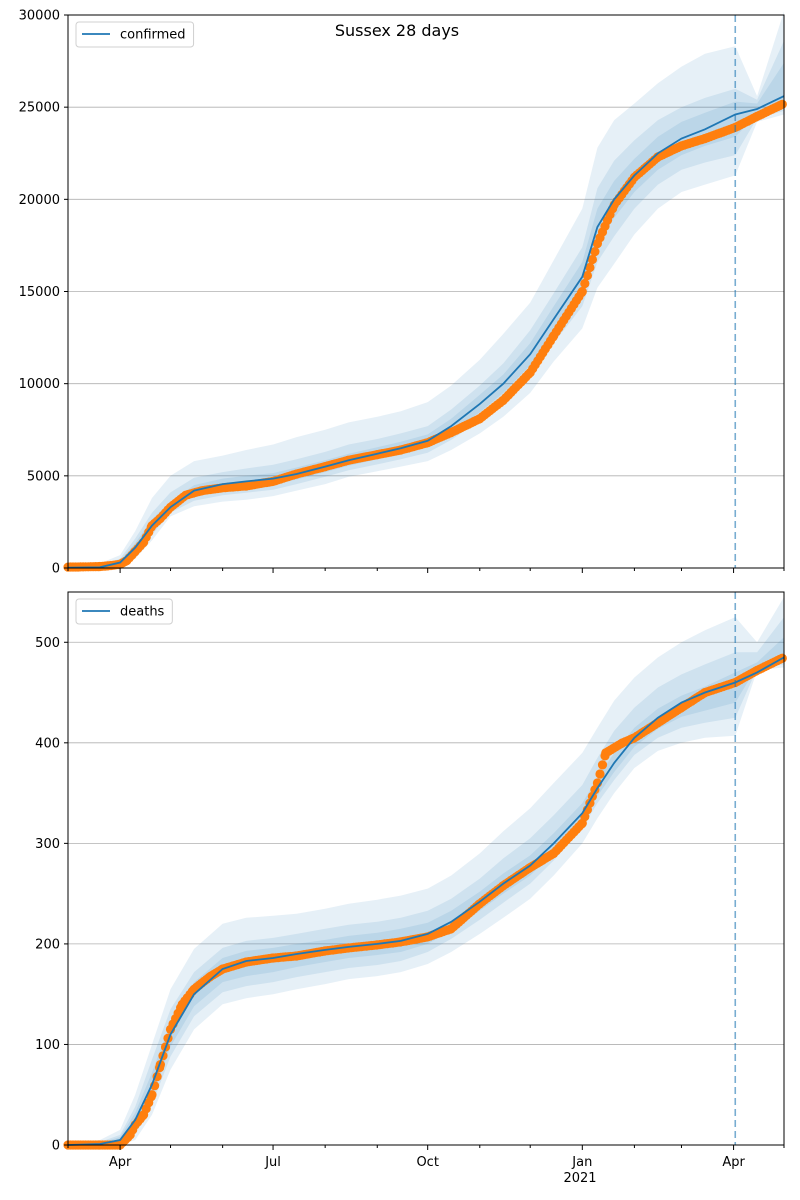 This screenshot has height=1200, width=800. What do you see at coordinates (142, 612) in the screenshot?
I see `deaths-legend-label: deaths` at bounding box center [142, 612].